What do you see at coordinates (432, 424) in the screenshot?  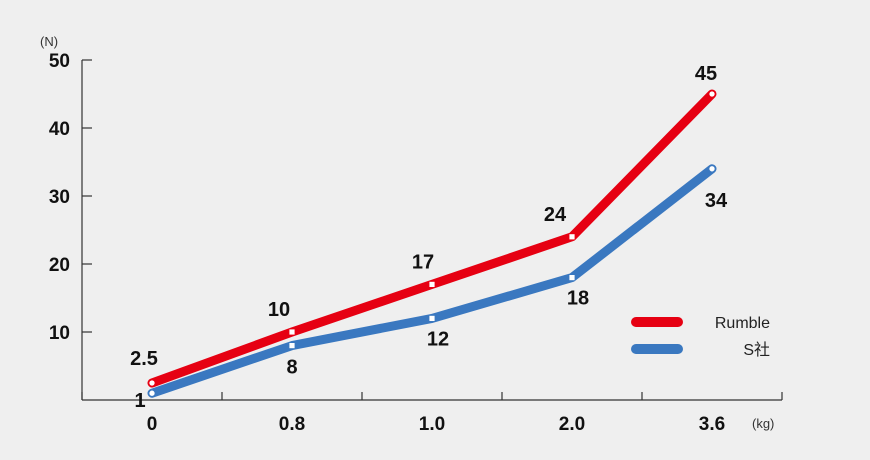 I see `x-tick-label: 1.0` at bounding box center [432, 424].